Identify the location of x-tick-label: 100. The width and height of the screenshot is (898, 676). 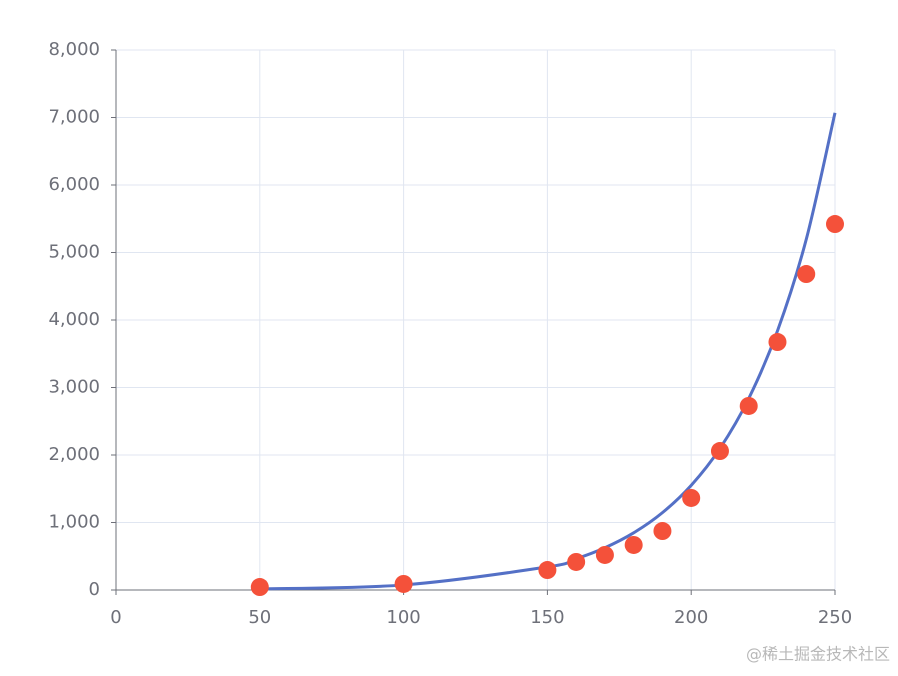
(403, 617).